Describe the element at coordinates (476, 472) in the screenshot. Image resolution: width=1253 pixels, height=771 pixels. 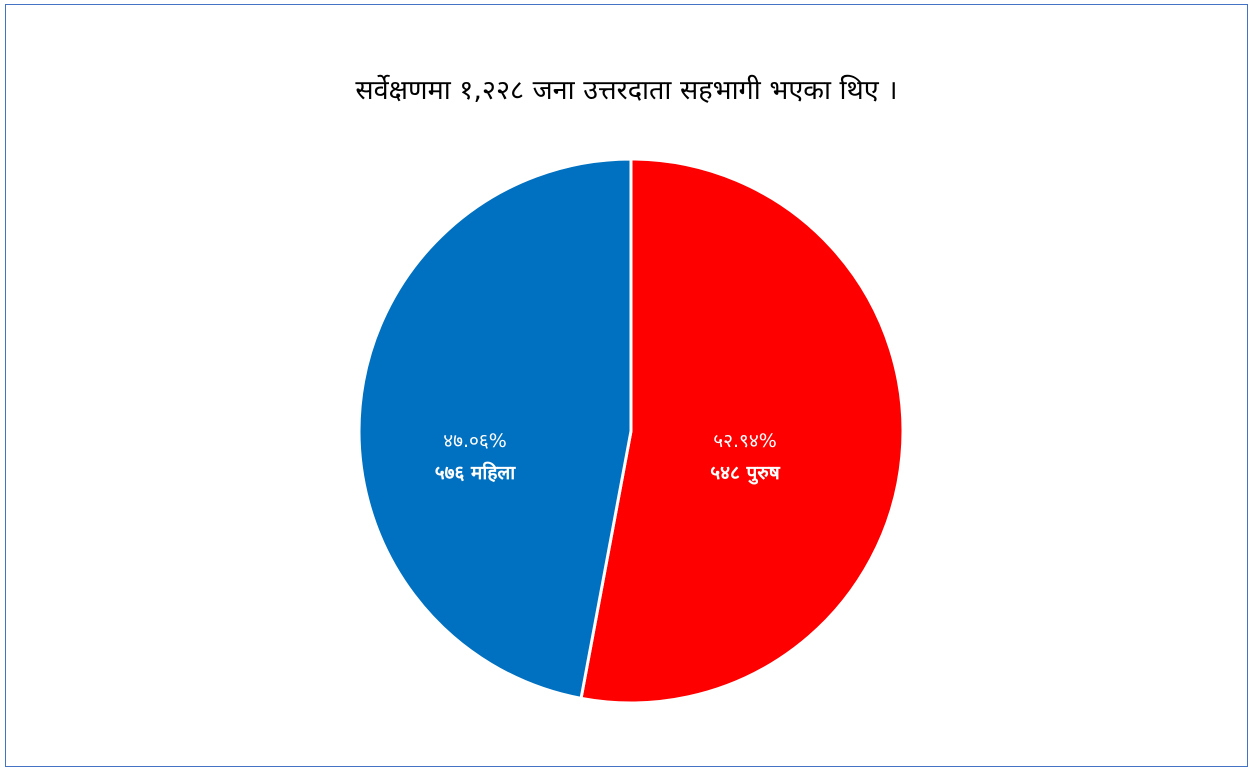
I see `slice-count-label: ५७६ महिला` at that location.